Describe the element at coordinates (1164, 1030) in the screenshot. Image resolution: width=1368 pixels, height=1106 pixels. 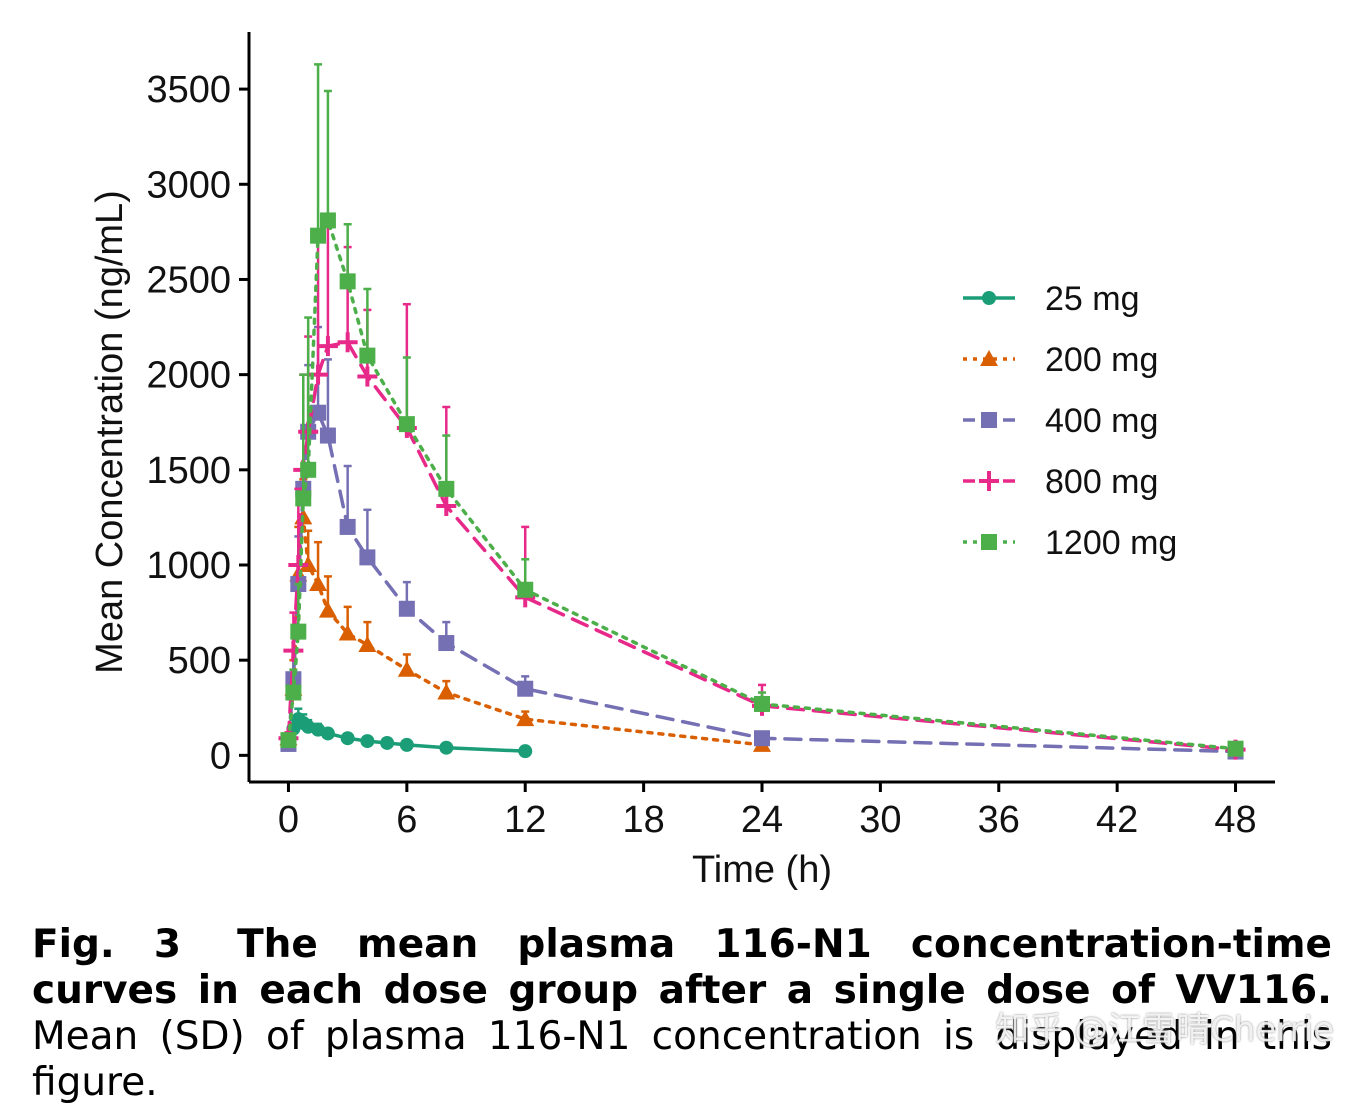
I see `watermark: 知乎 @江雪晴Cherrie` at that location.